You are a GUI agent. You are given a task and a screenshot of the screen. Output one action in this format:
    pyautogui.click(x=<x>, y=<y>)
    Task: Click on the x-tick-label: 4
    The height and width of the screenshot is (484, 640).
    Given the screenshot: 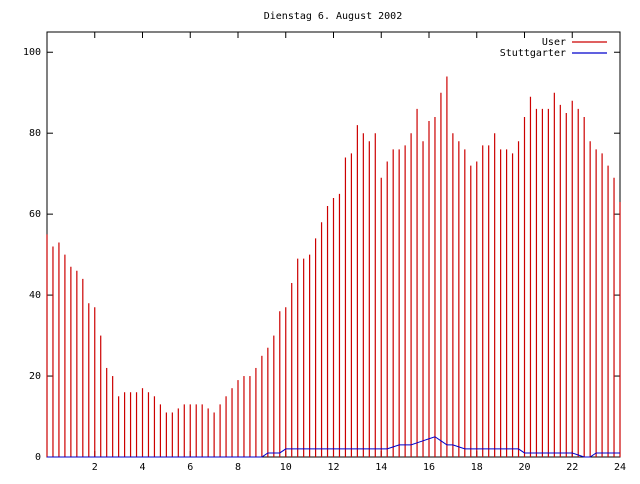 What is the action you would take?
    pyautogui.click(x=142, y=467)
    